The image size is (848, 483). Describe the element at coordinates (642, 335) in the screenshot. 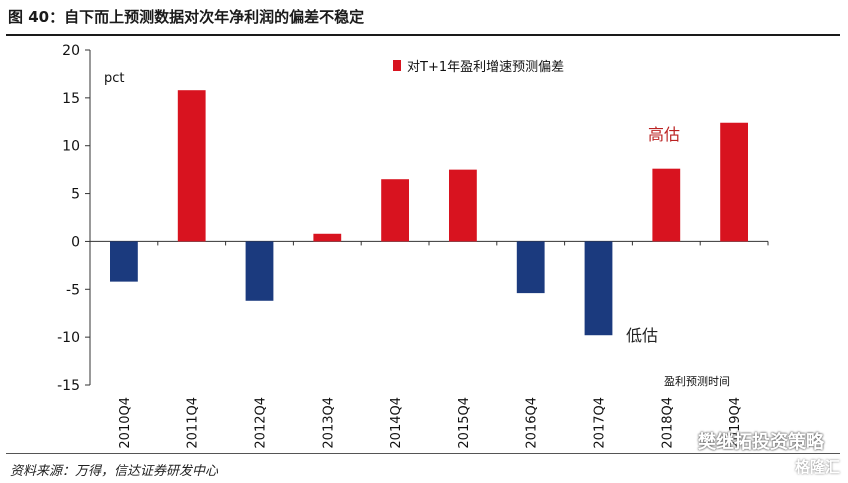

I see `annotation-low: 低估` at that location.